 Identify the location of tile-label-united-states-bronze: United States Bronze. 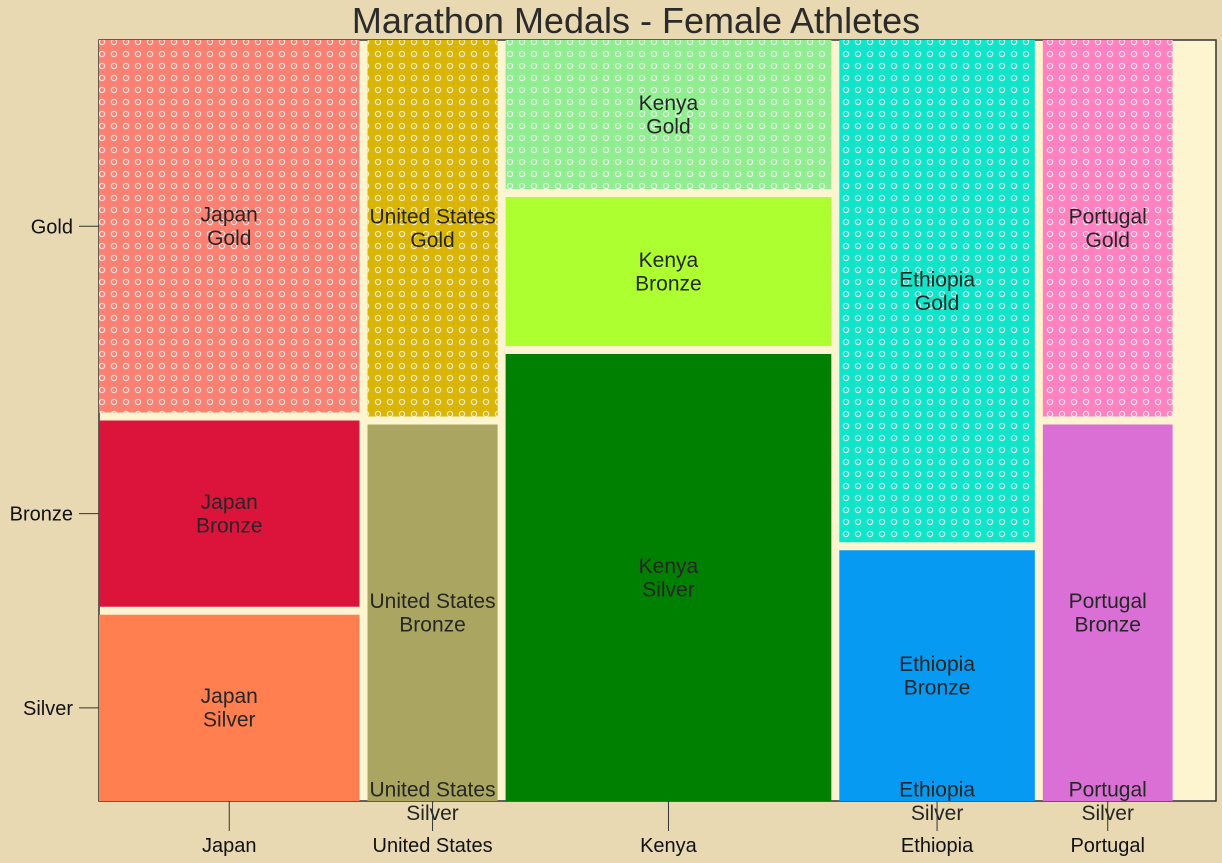
(433, 613).